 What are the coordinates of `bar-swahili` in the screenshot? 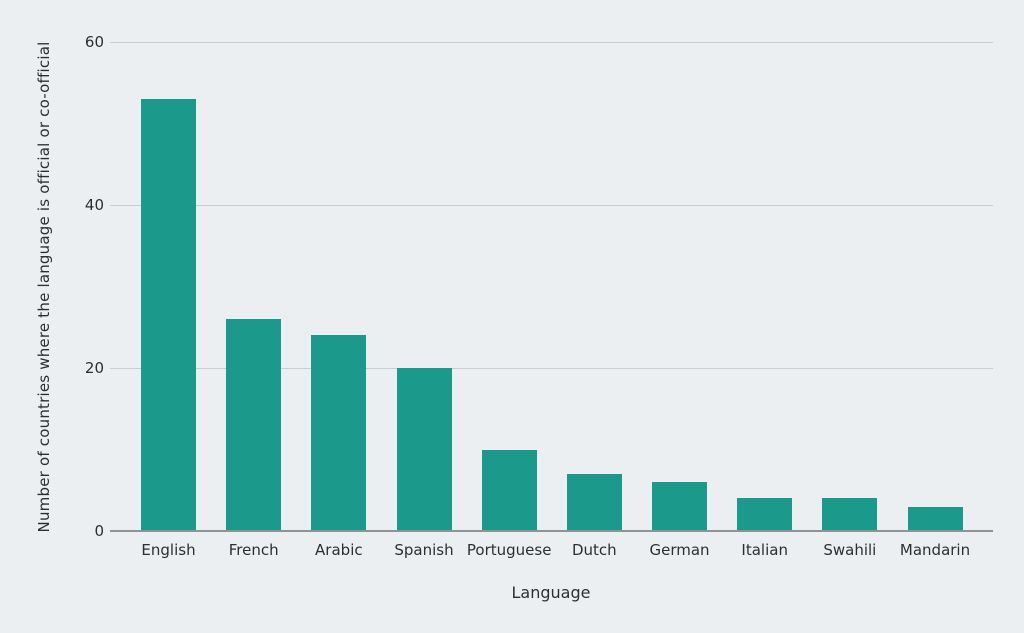 It's located at (850, 514).